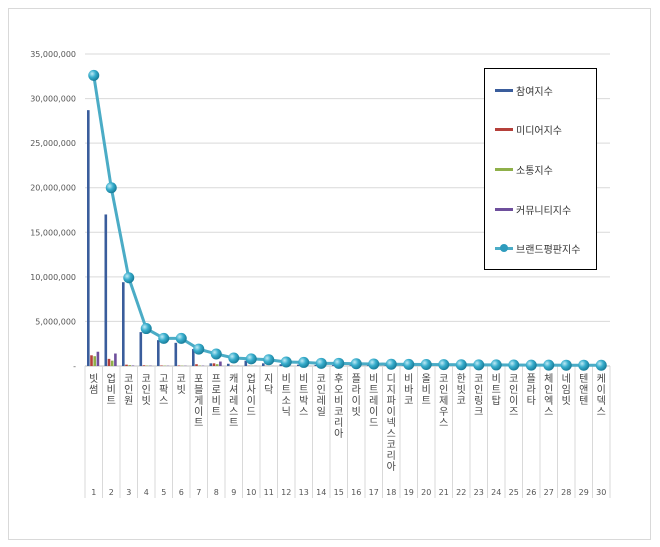 The height and width of the screenshot is (547, 660). What do you see at coordinates (533, 209) in the screenshot?
I see `legend-item-community: 커뮤니티지수` at bounding box center [533, 209].